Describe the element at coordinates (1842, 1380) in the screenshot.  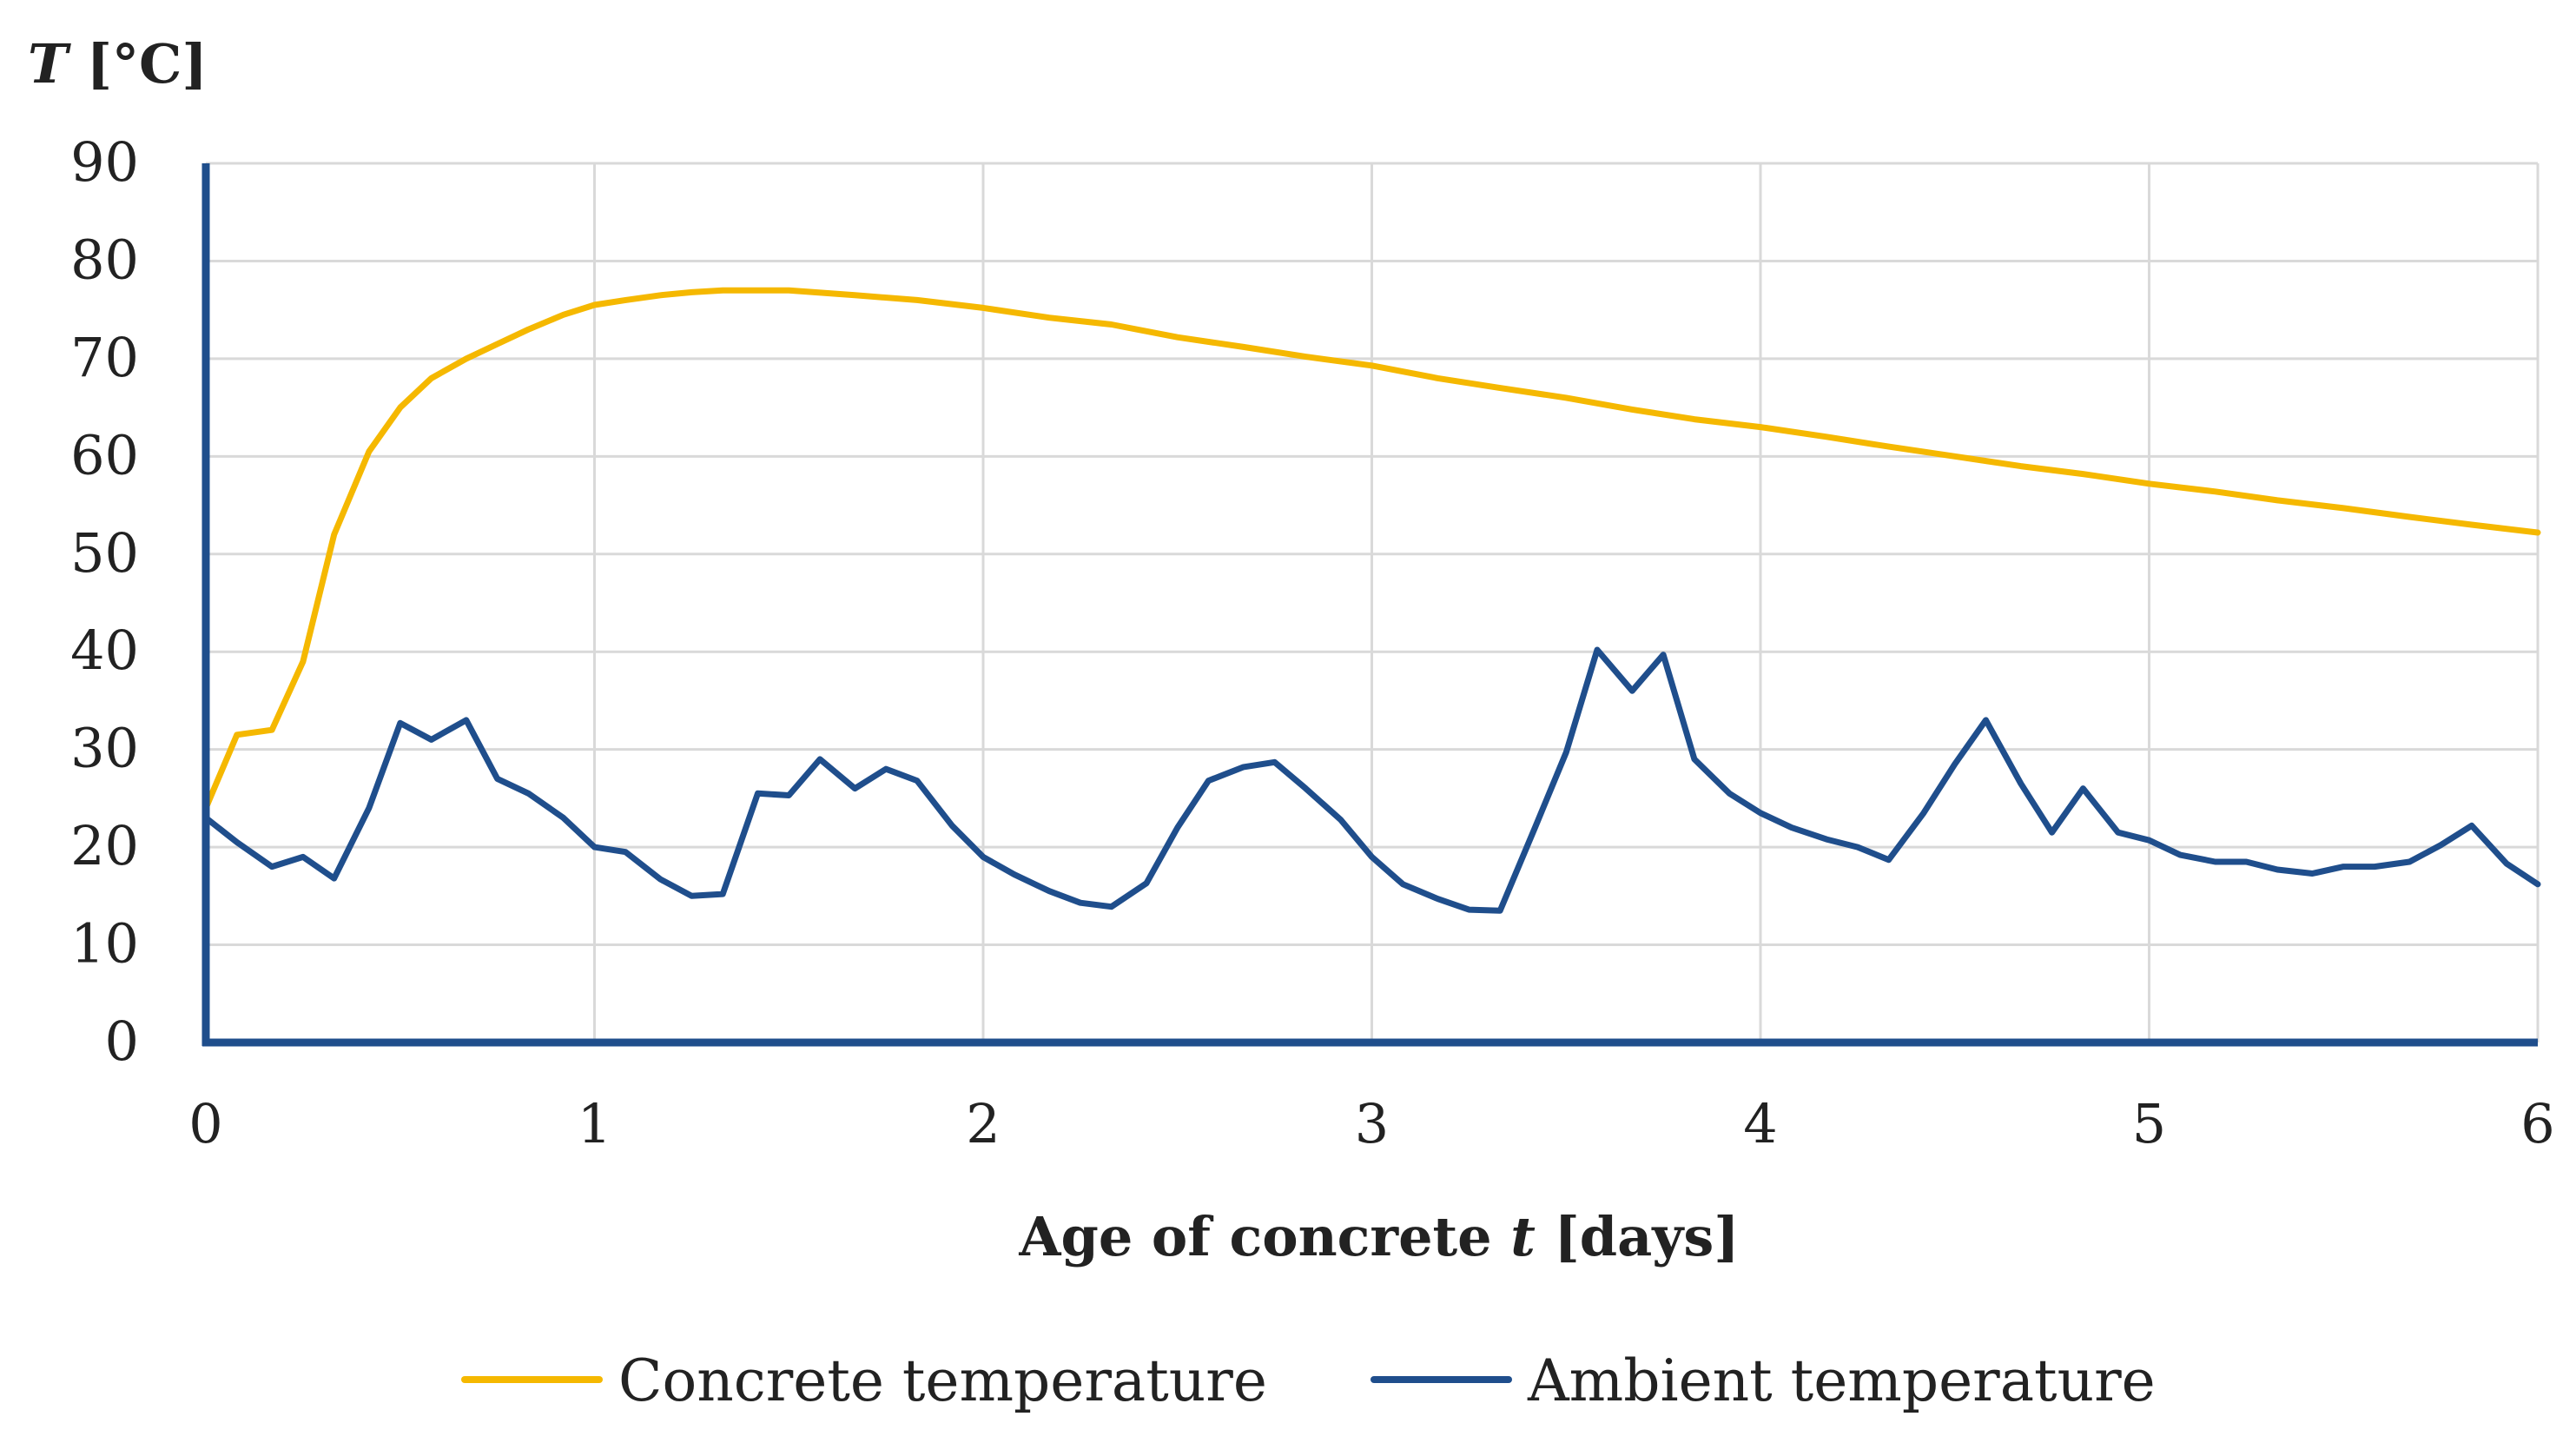
I see `legend-label-ambient: Ambient temperature` at that location.